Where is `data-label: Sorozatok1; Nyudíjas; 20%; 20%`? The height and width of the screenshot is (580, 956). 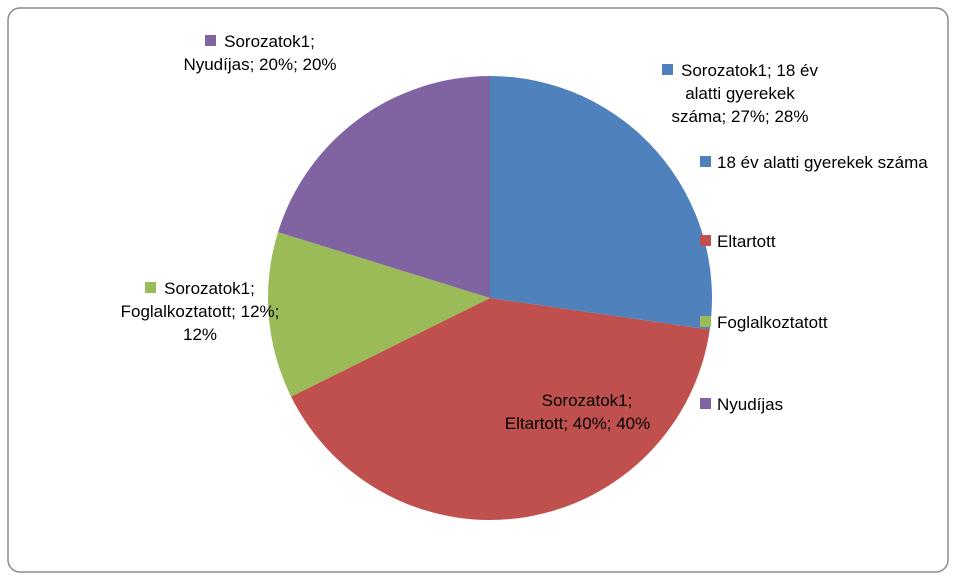
data-label: Sorozatok1; Nyudíjas; 20%; 20% is located at coordinates (260, 53).